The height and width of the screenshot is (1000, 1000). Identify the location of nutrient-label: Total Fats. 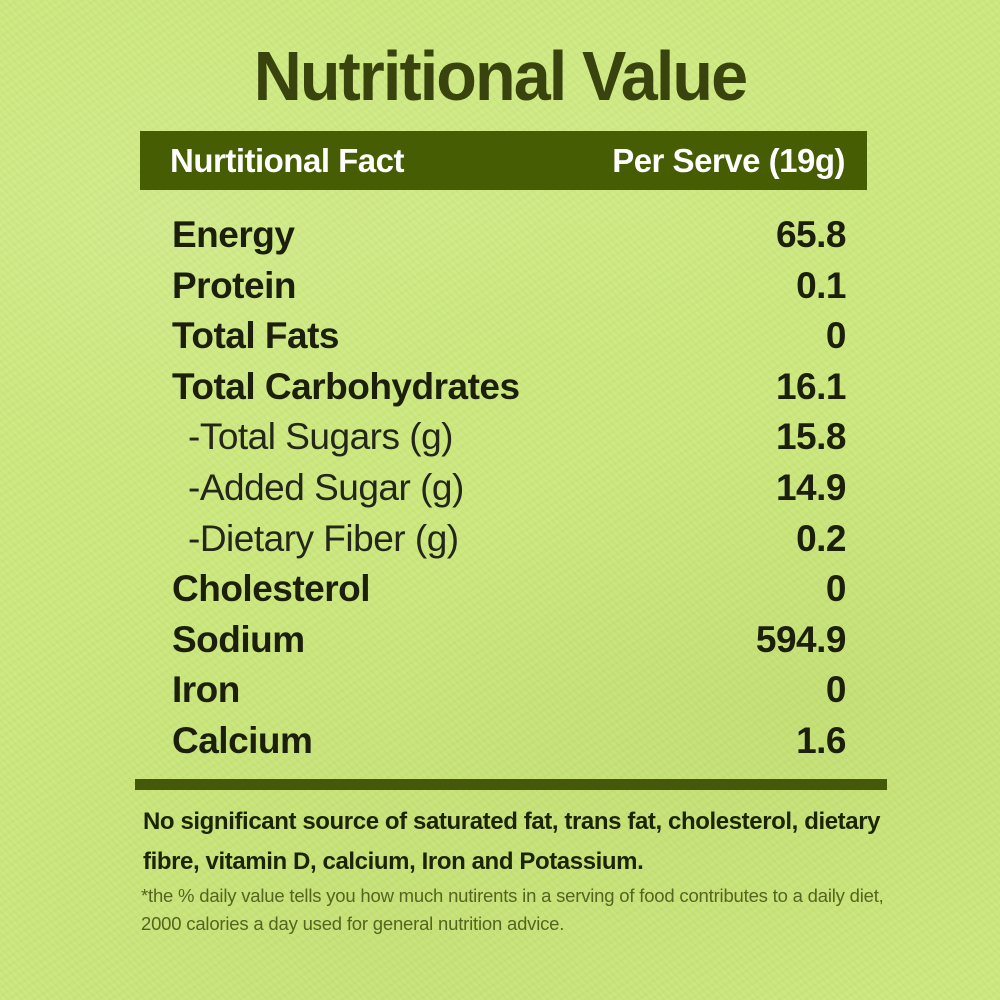
(256, 336).